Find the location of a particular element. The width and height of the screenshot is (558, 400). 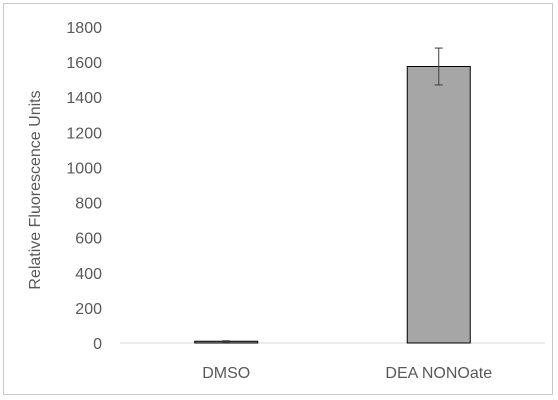

x-axis-categories: DMSO DEA NONOate is located at coordinates (347, 373).